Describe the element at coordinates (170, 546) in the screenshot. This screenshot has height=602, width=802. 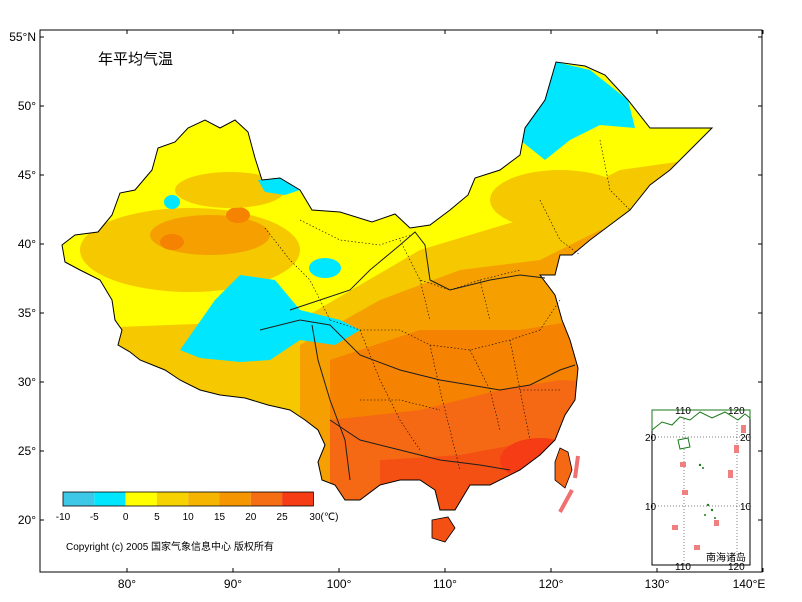
I see `copyright-text: Copyright (c) 2005 国家气象信息中心 版权所有` at that location.